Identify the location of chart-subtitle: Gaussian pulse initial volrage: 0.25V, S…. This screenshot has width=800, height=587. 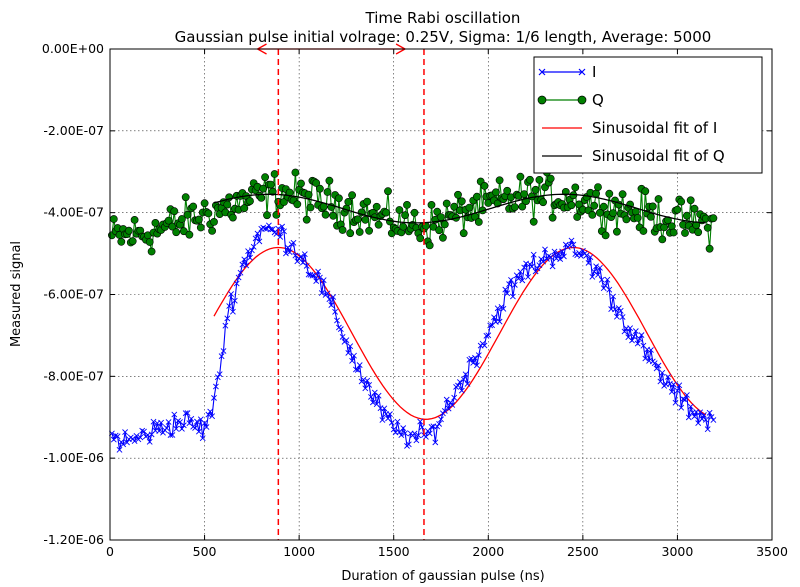
(443, 37).